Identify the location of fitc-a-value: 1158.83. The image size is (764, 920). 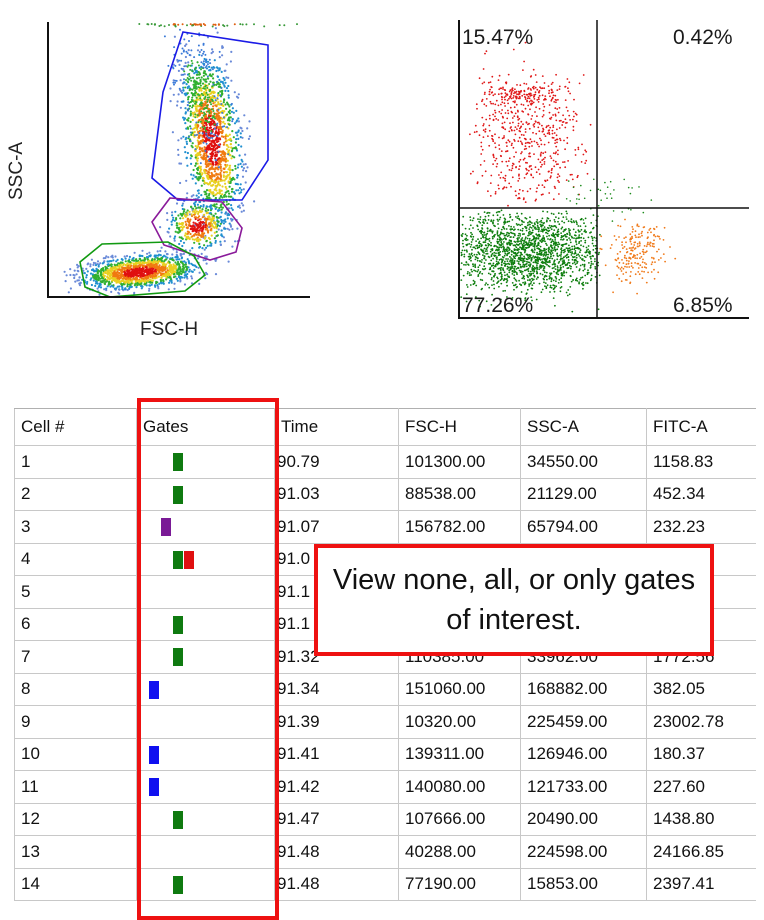
(702, 462).